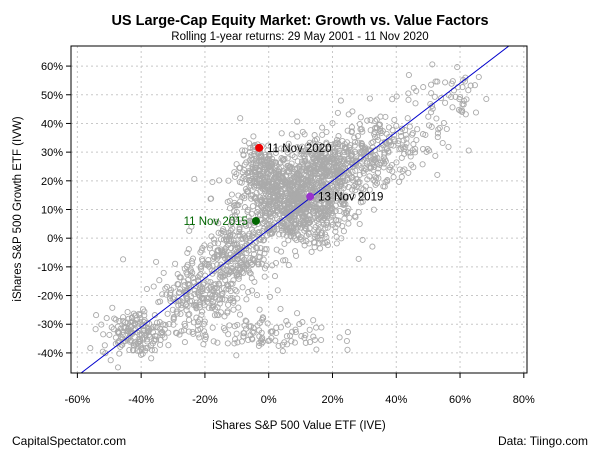  Describe the element at coordinates (205, 400) in the screenshot. I see `x-tick-label: -20%` at that location.